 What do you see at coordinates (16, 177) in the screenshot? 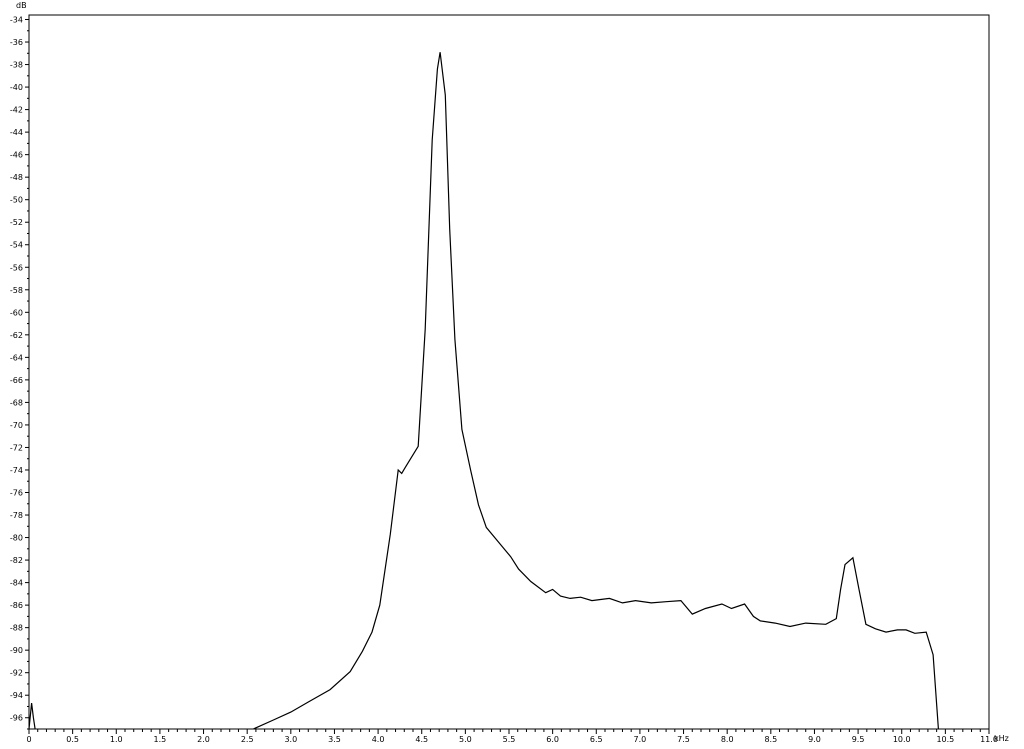
I see `y-tick-label: -48` at bounding box center [16, 177].